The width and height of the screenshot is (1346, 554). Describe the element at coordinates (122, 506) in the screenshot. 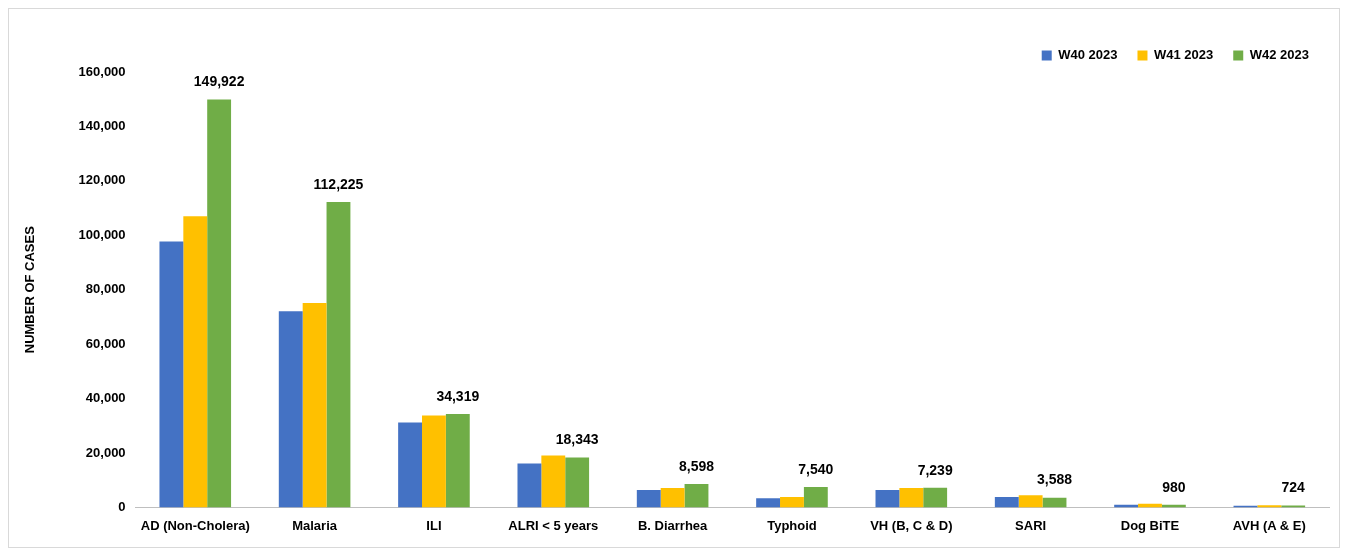

I see `y-tick-label: 0` at that location.